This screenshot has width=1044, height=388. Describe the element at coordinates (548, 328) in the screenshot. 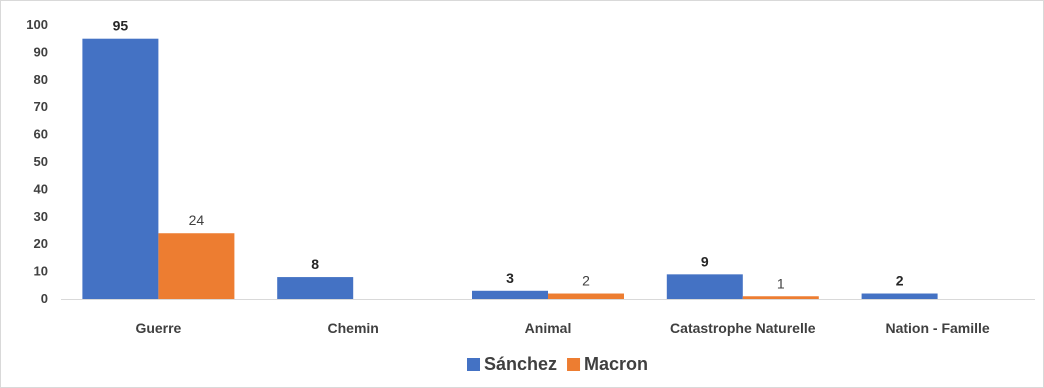

I see `x-category-label: Animal` at that location.